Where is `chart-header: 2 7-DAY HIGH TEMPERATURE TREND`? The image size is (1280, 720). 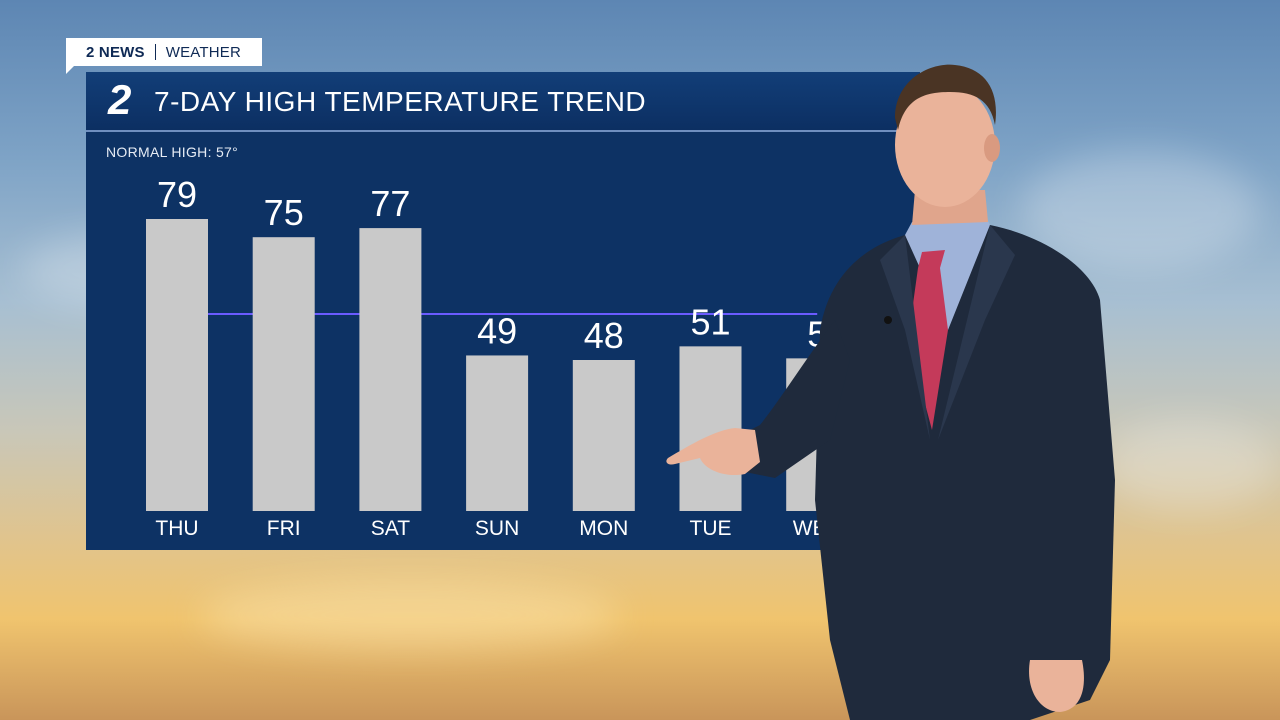 chart-header: 2 7-DAY HIGH TEMPERATURE TREND is located at coordinates (503, 102).